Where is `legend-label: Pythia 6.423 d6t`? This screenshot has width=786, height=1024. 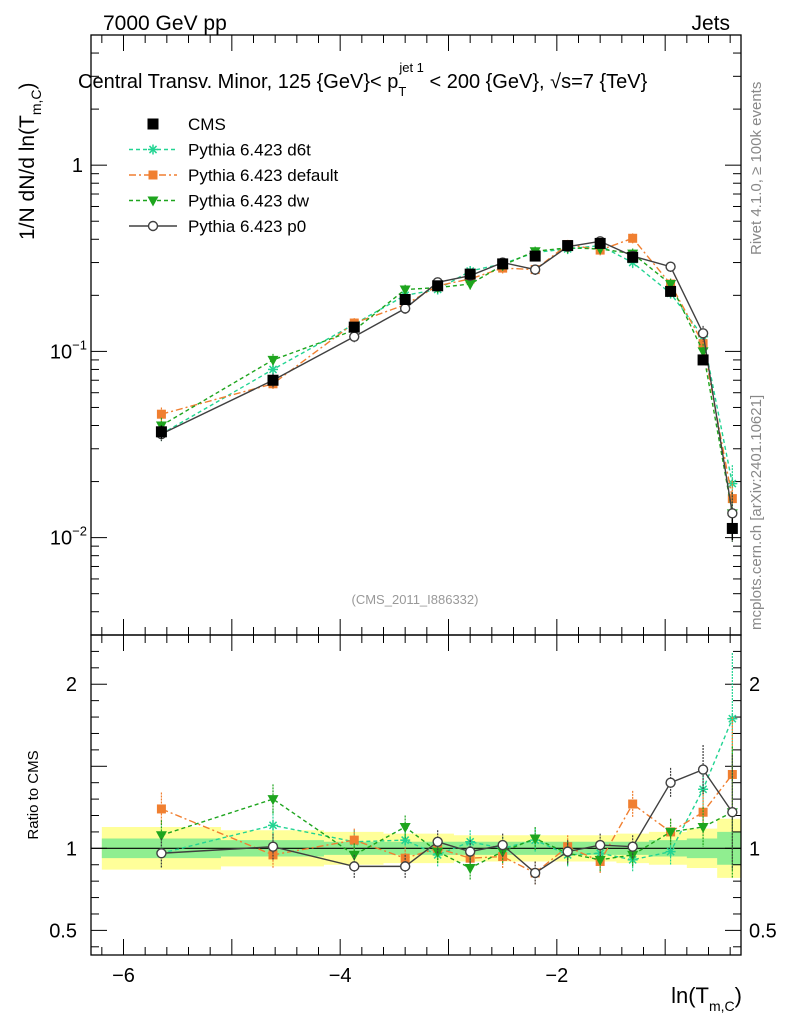 legend-label: Pythia 6.423 d6t is located at coordinates (249, 150).